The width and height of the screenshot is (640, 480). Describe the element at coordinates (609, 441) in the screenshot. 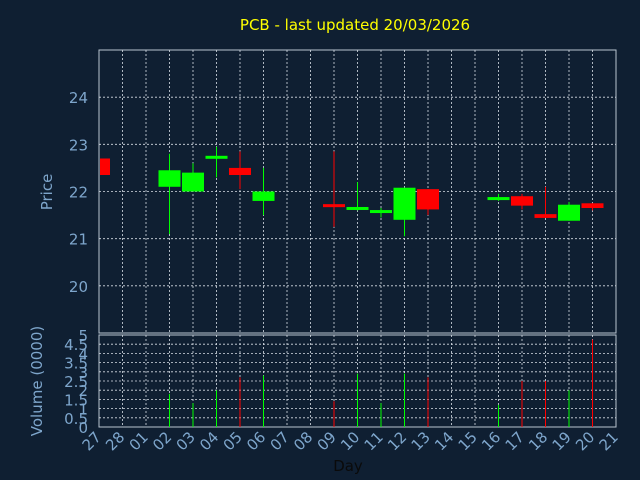

I see `x-tick-label: 21` at that location.